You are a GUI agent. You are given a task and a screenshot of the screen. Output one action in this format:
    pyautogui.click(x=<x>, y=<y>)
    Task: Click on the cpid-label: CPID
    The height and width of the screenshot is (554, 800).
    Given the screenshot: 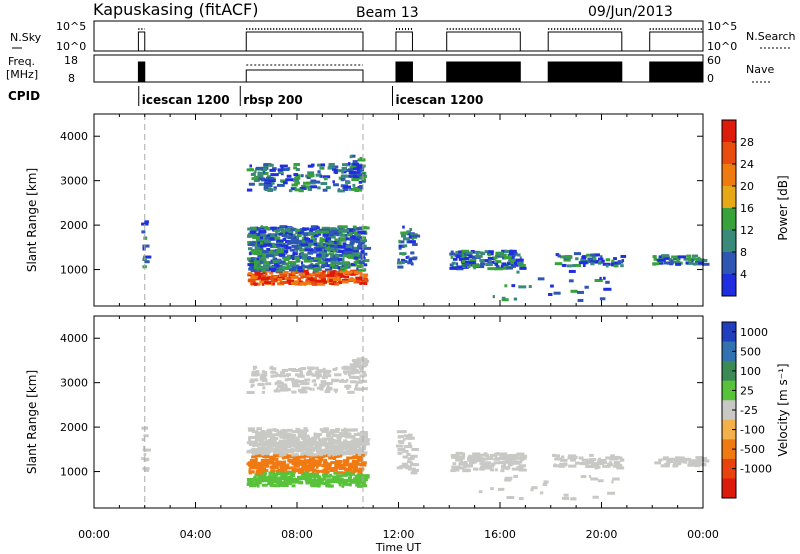 What is the action you would take?
    pyautogui.click(x=24, y=96)
    